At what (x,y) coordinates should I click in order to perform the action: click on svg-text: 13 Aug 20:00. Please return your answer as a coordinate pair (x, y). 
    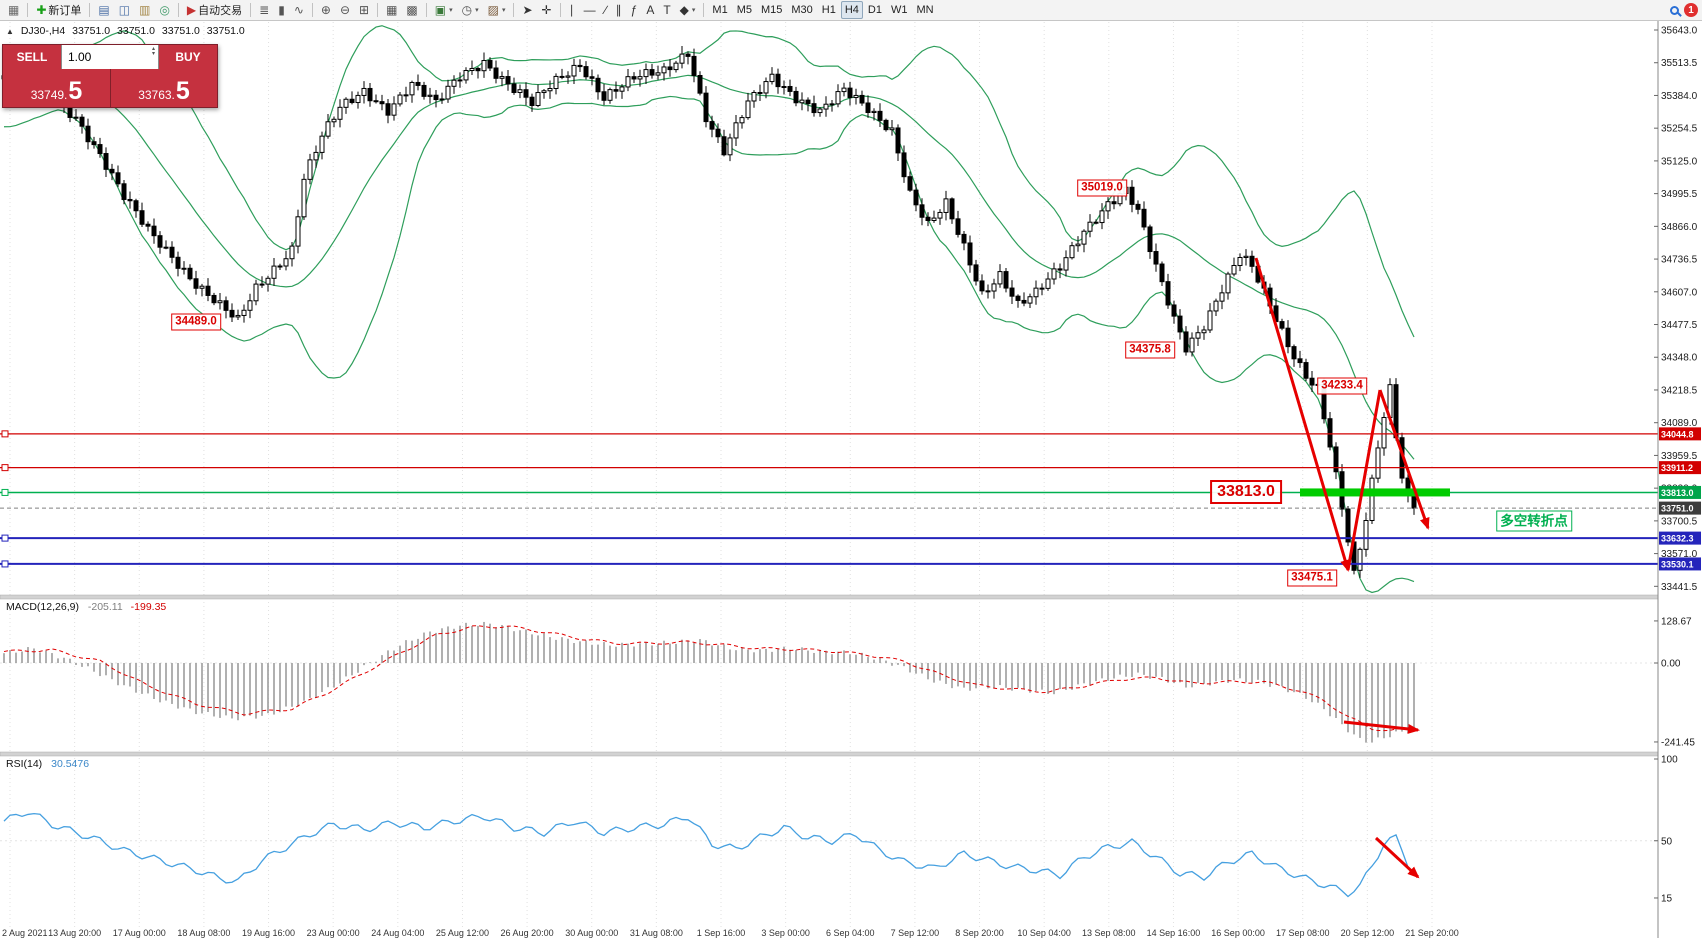
    Looking at the image, I should click on (74, 933).